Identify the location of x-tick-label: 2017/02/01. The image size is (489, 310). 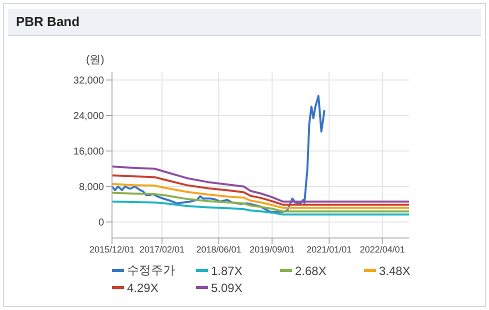
(162, 249).